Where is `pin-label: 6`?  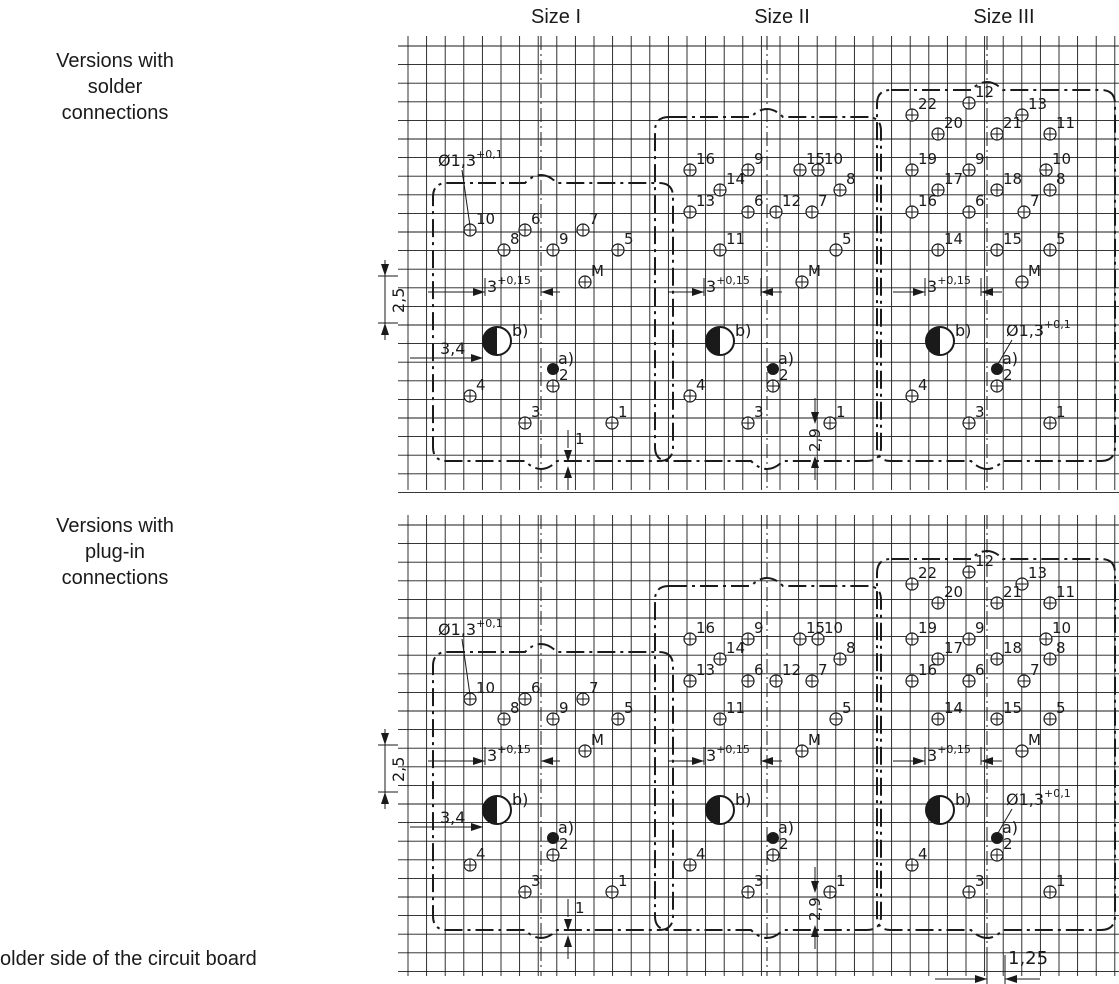 pin-label: 6 is located at coordinates (759, 670).